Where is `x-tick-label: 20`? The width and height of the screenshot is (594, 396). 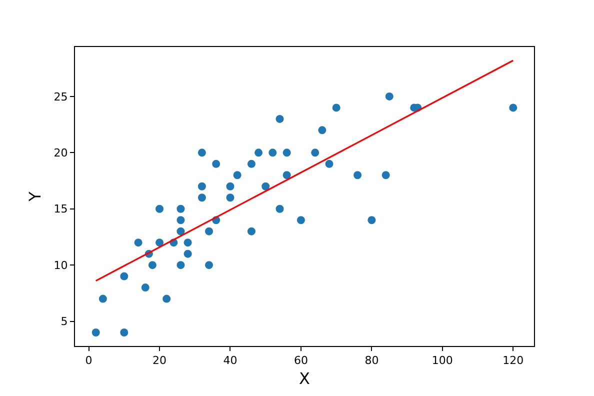
x-tick-label: 20 is located at coordinates (159, 361).